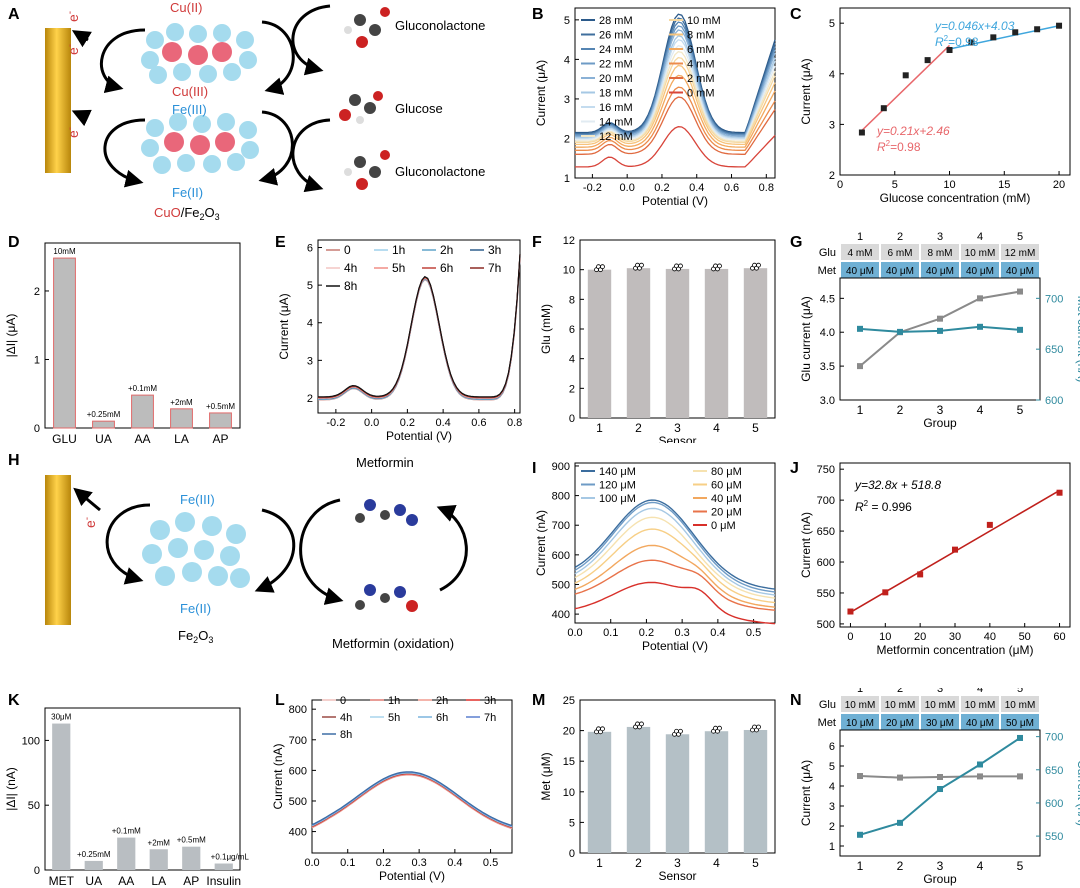 Image resolution: width=1080 pixels, height=888 pixels. Describe the element at coordinates (298, 802) in the screenshot. I see `y-tick-label: 500` at that location.